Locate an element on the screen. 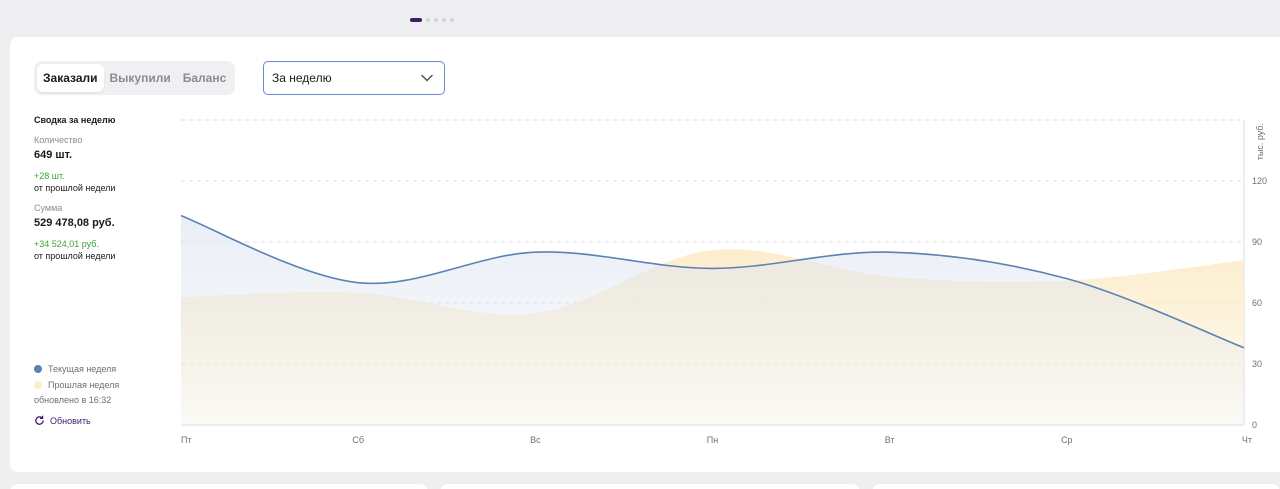 Image resolution: width=1280 pixels, height=489 pixels. quantity-delta-note: от прошлой недели is located at coordinates (75, 188).